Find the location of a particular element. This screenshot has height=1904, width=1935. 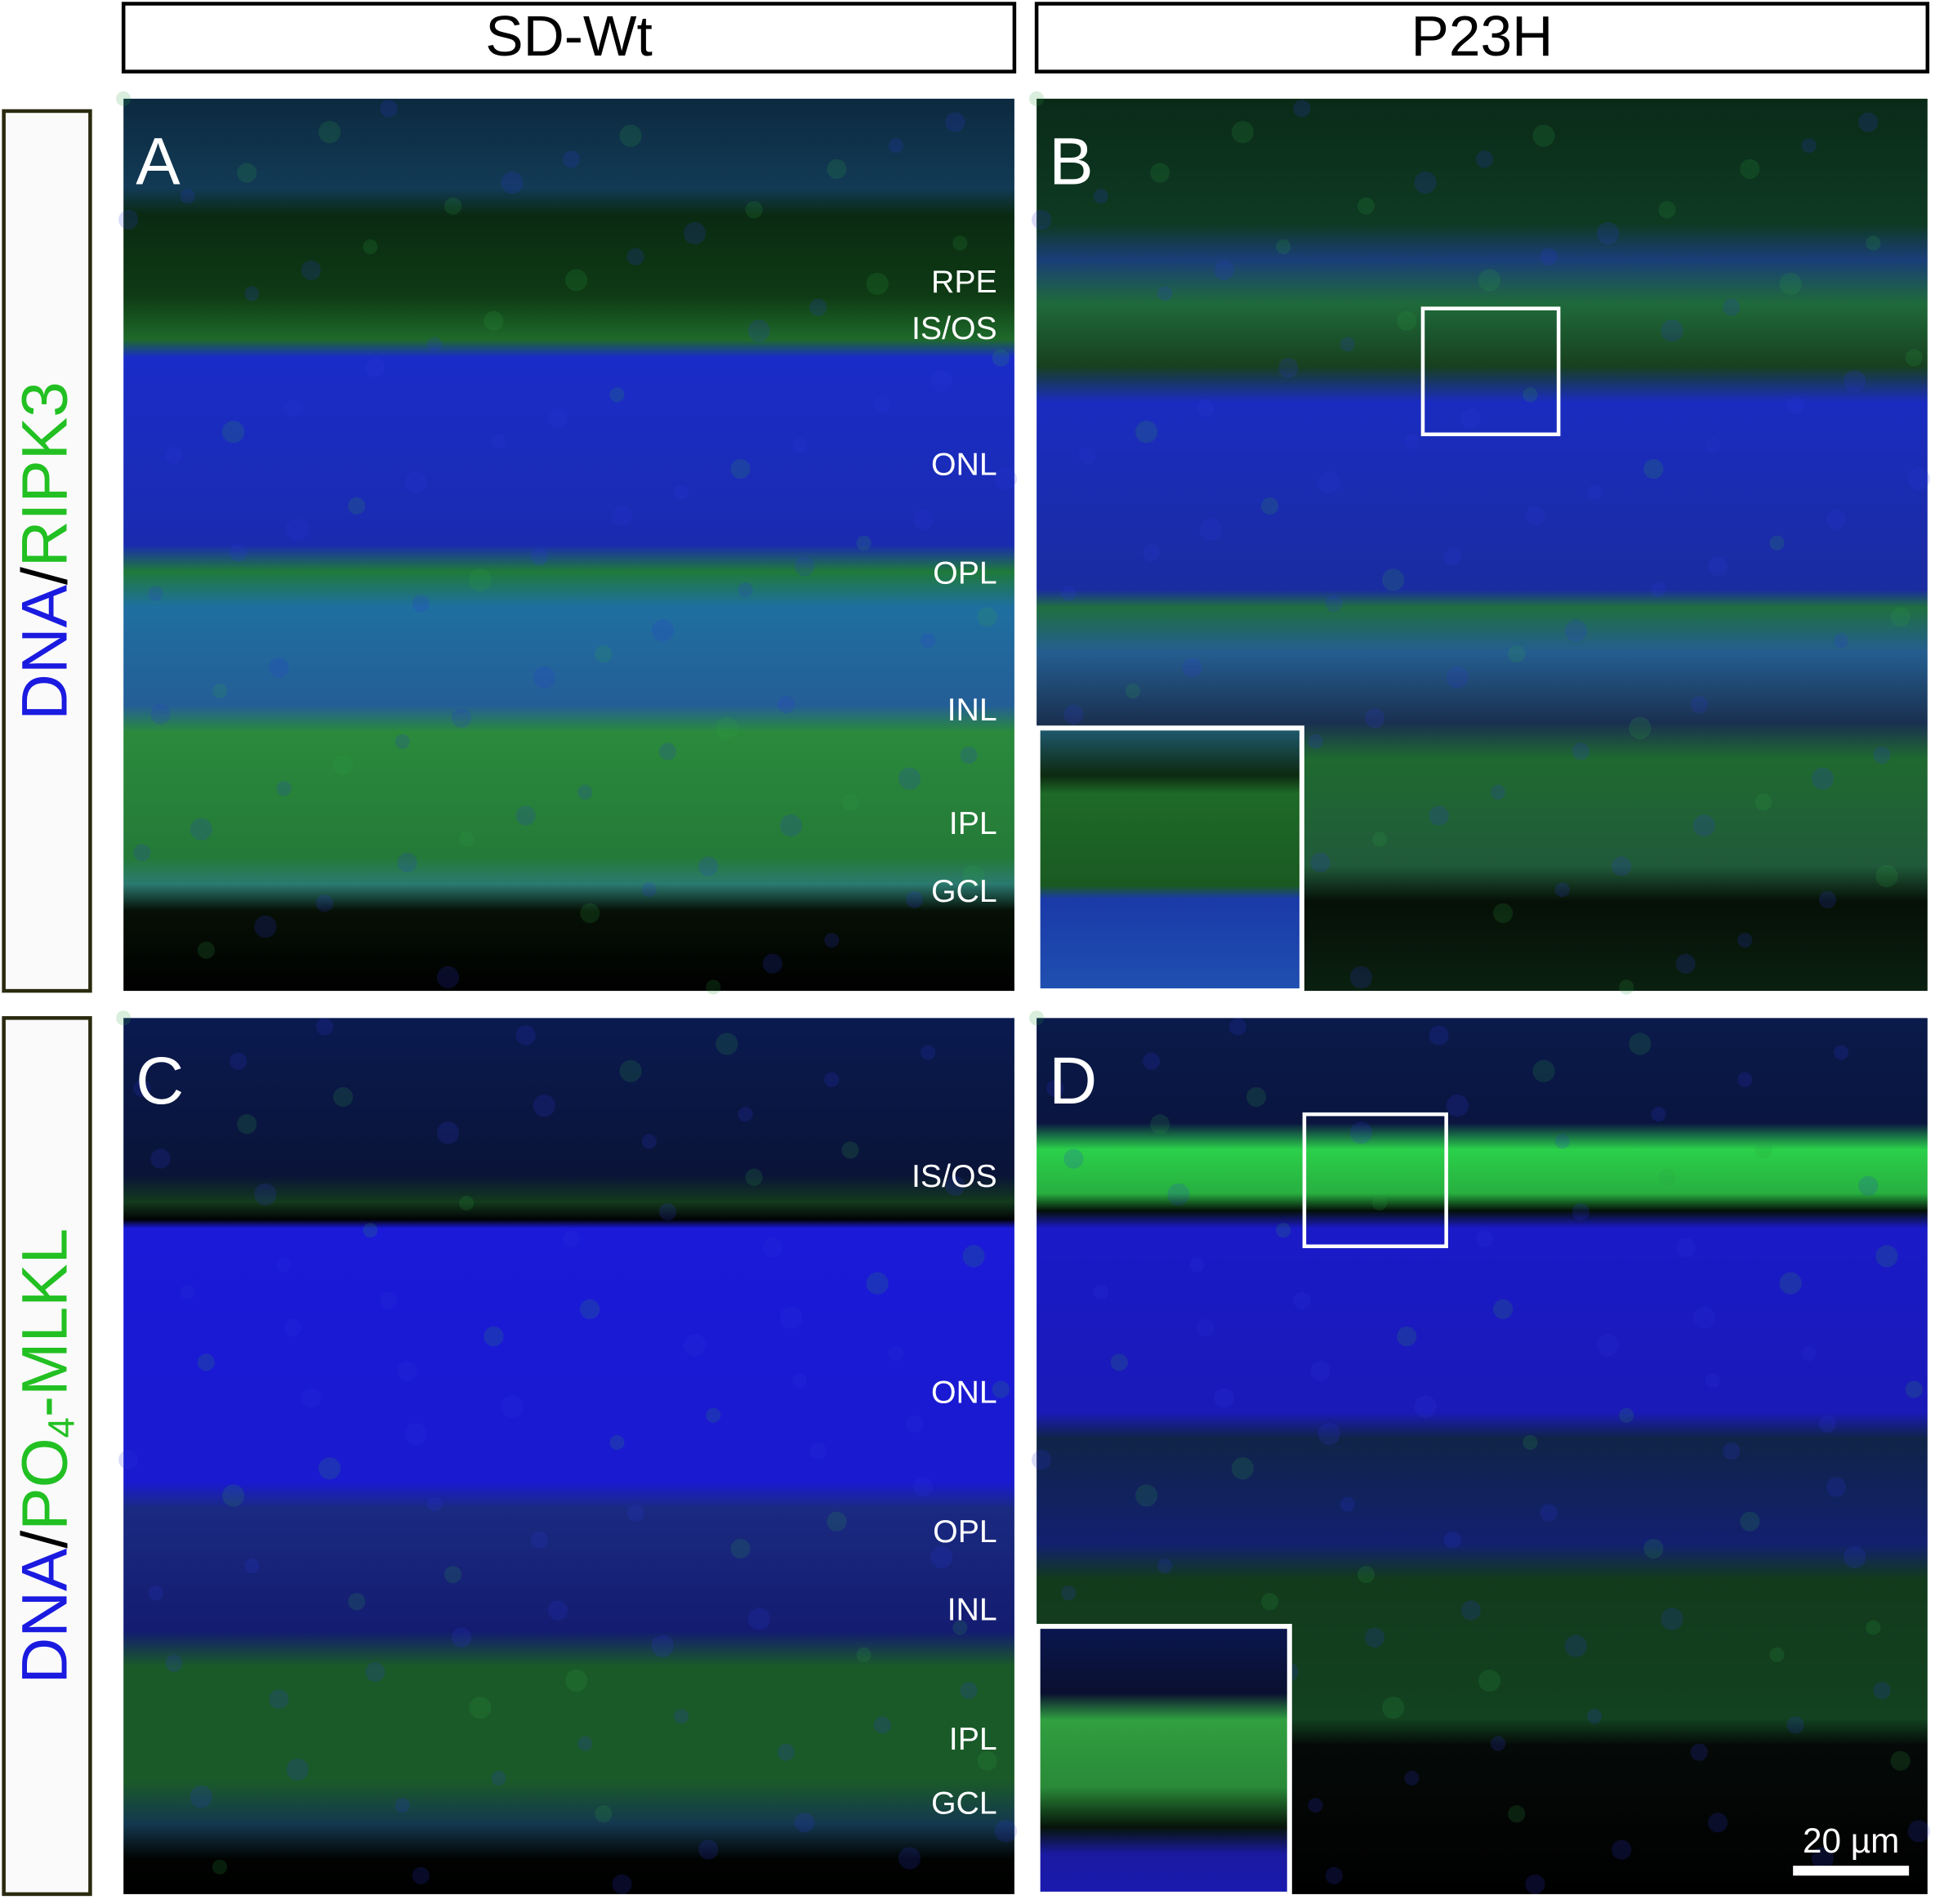

label-suffix: -MLKL is located at coordinates (44, 1323).